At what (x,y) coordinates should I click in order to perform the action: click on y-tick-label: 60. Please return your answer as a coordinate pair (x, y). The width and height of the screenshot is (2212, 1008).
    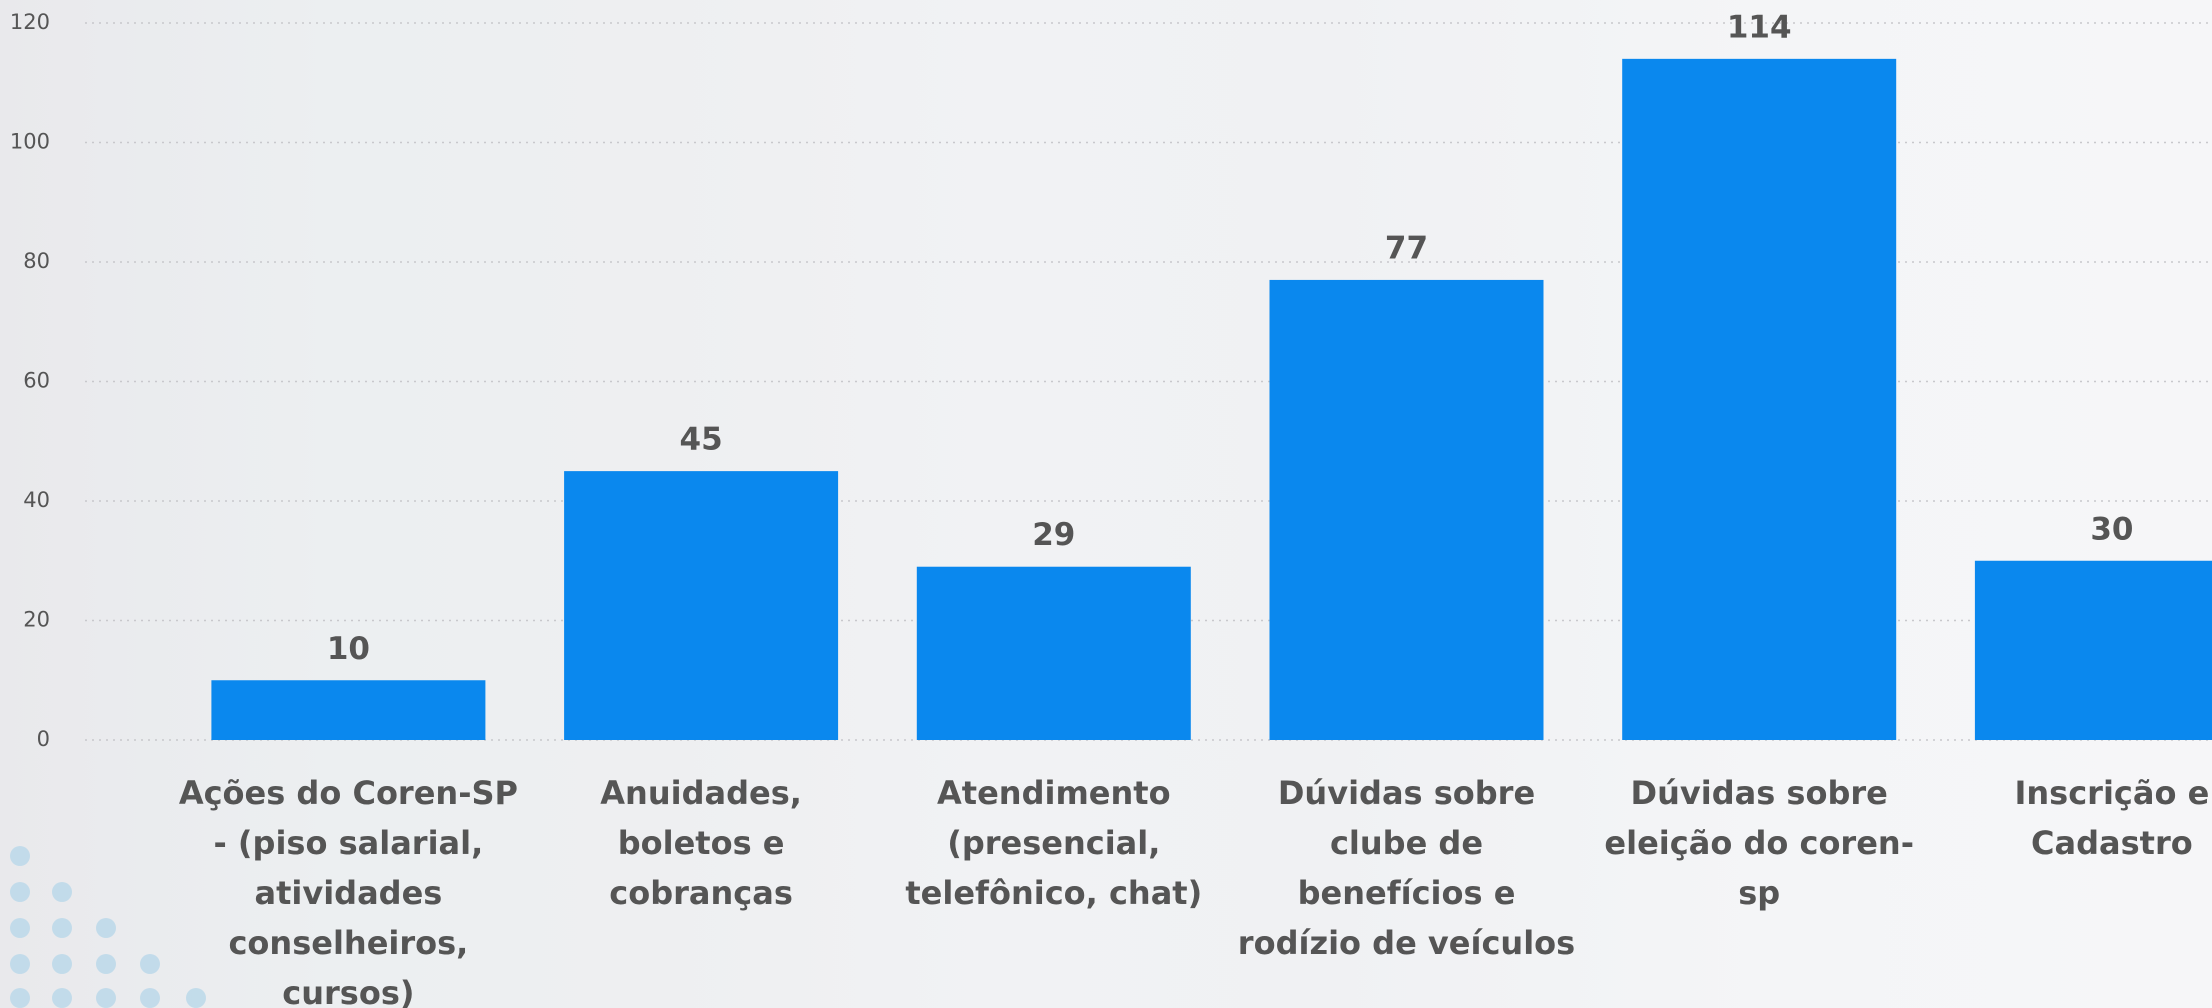
    Looking at the image, I should click on (36, 381).